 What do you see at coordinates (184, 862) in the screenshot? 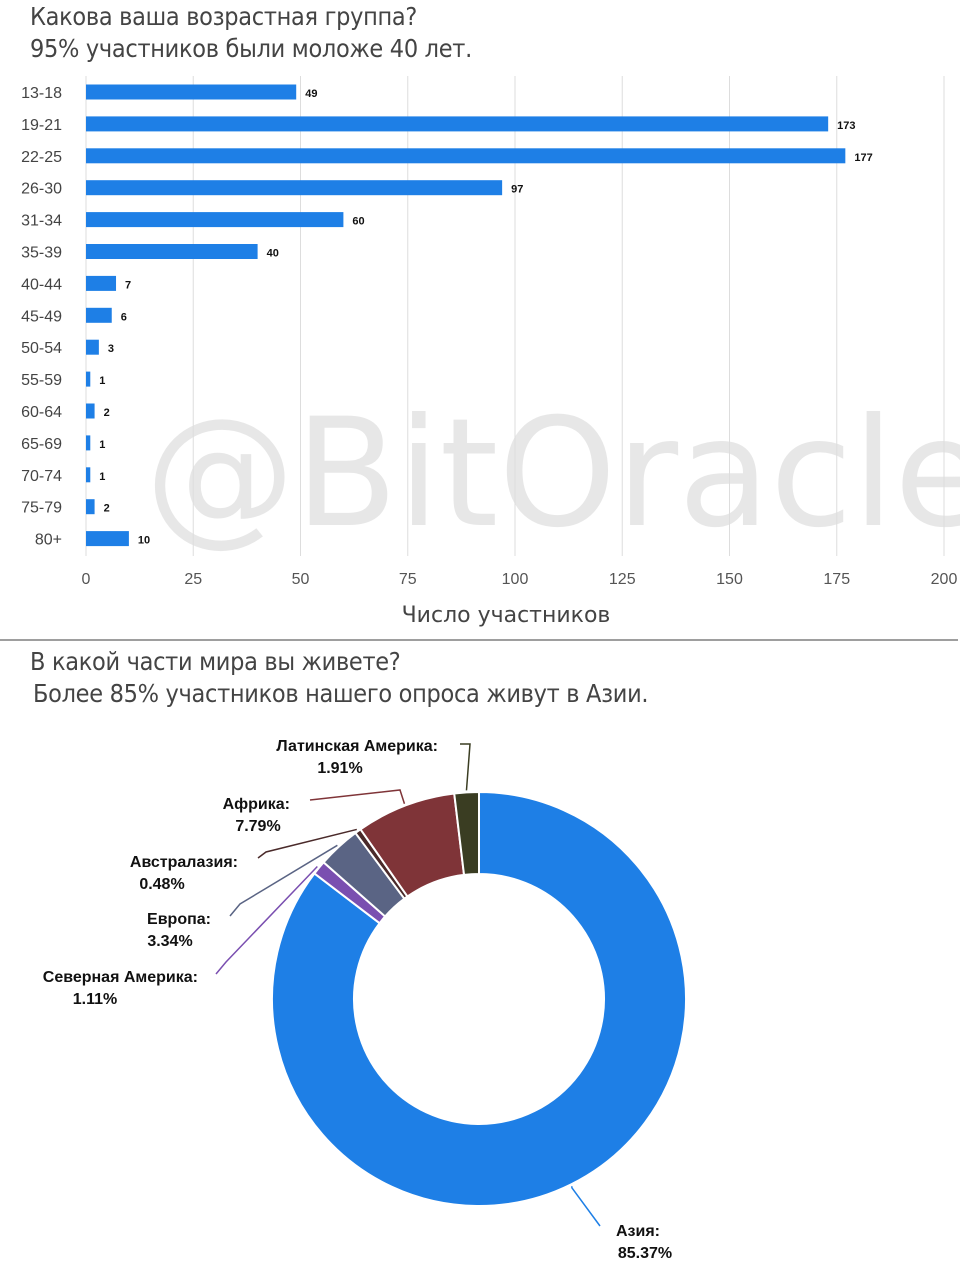
I see `slice-name-label: Австралазия:` at bounding box center [184, 862].